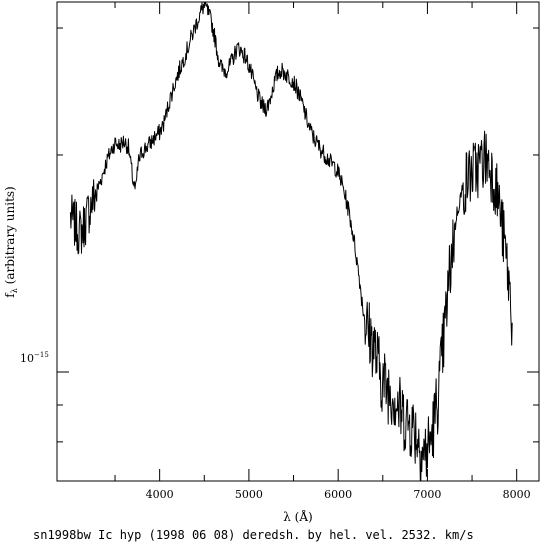 This screenshot has height=544, width=540. What do you see at coordinates (249, 494) in the screenshot?
I see `x-tick-label: 5000` at bounding box center [249, 494].